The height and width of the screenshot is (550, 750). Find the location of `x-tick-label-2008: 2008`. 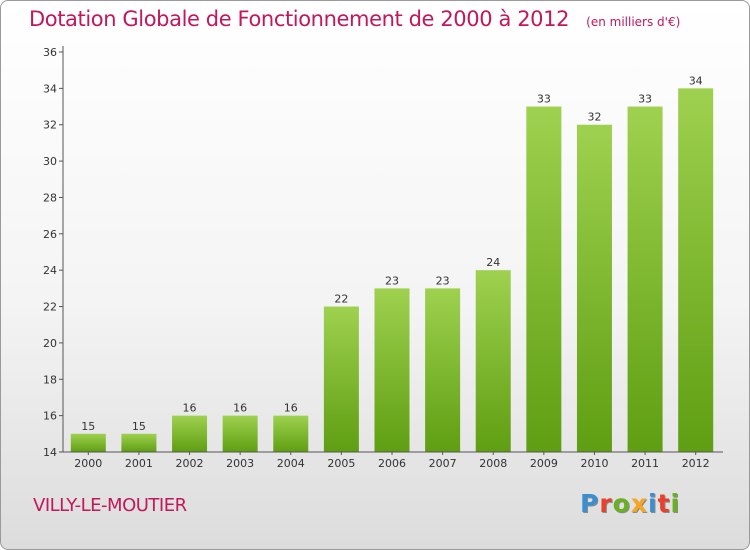

x-tick-label-2008: 2008 is located at coordinates (493, 463).